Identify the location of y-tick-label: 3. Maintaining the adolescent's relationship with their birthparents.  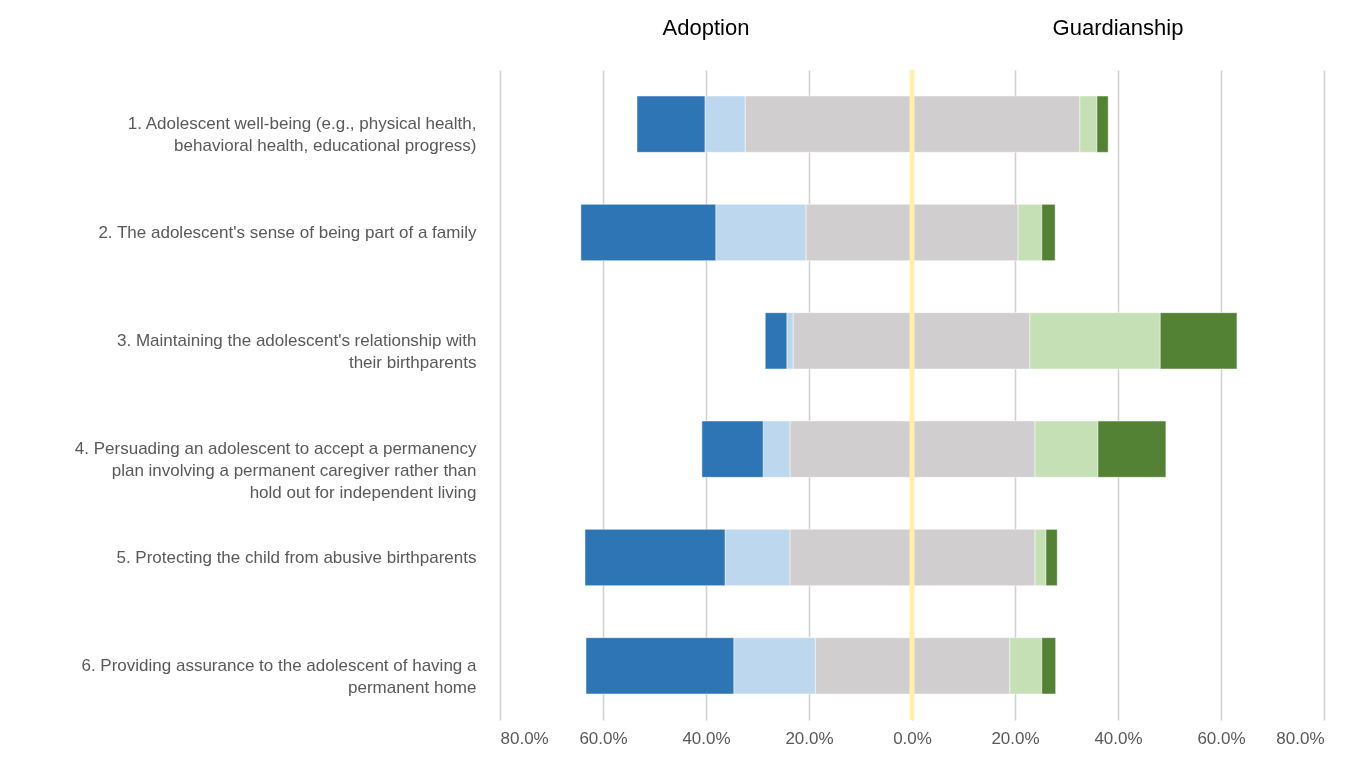
(296, 351).